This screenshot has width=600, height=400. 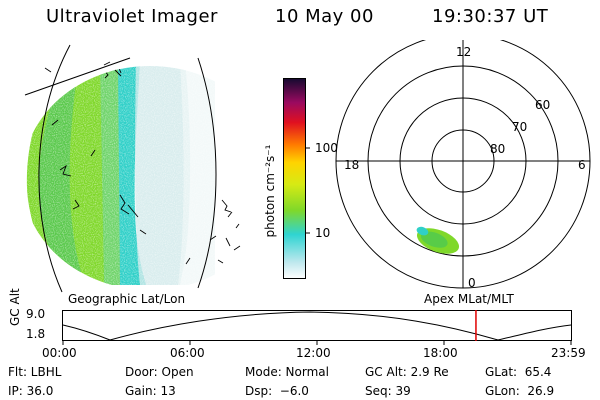 I want to click on filter-status: Flt: LBHL, so click(x=35, y=372).